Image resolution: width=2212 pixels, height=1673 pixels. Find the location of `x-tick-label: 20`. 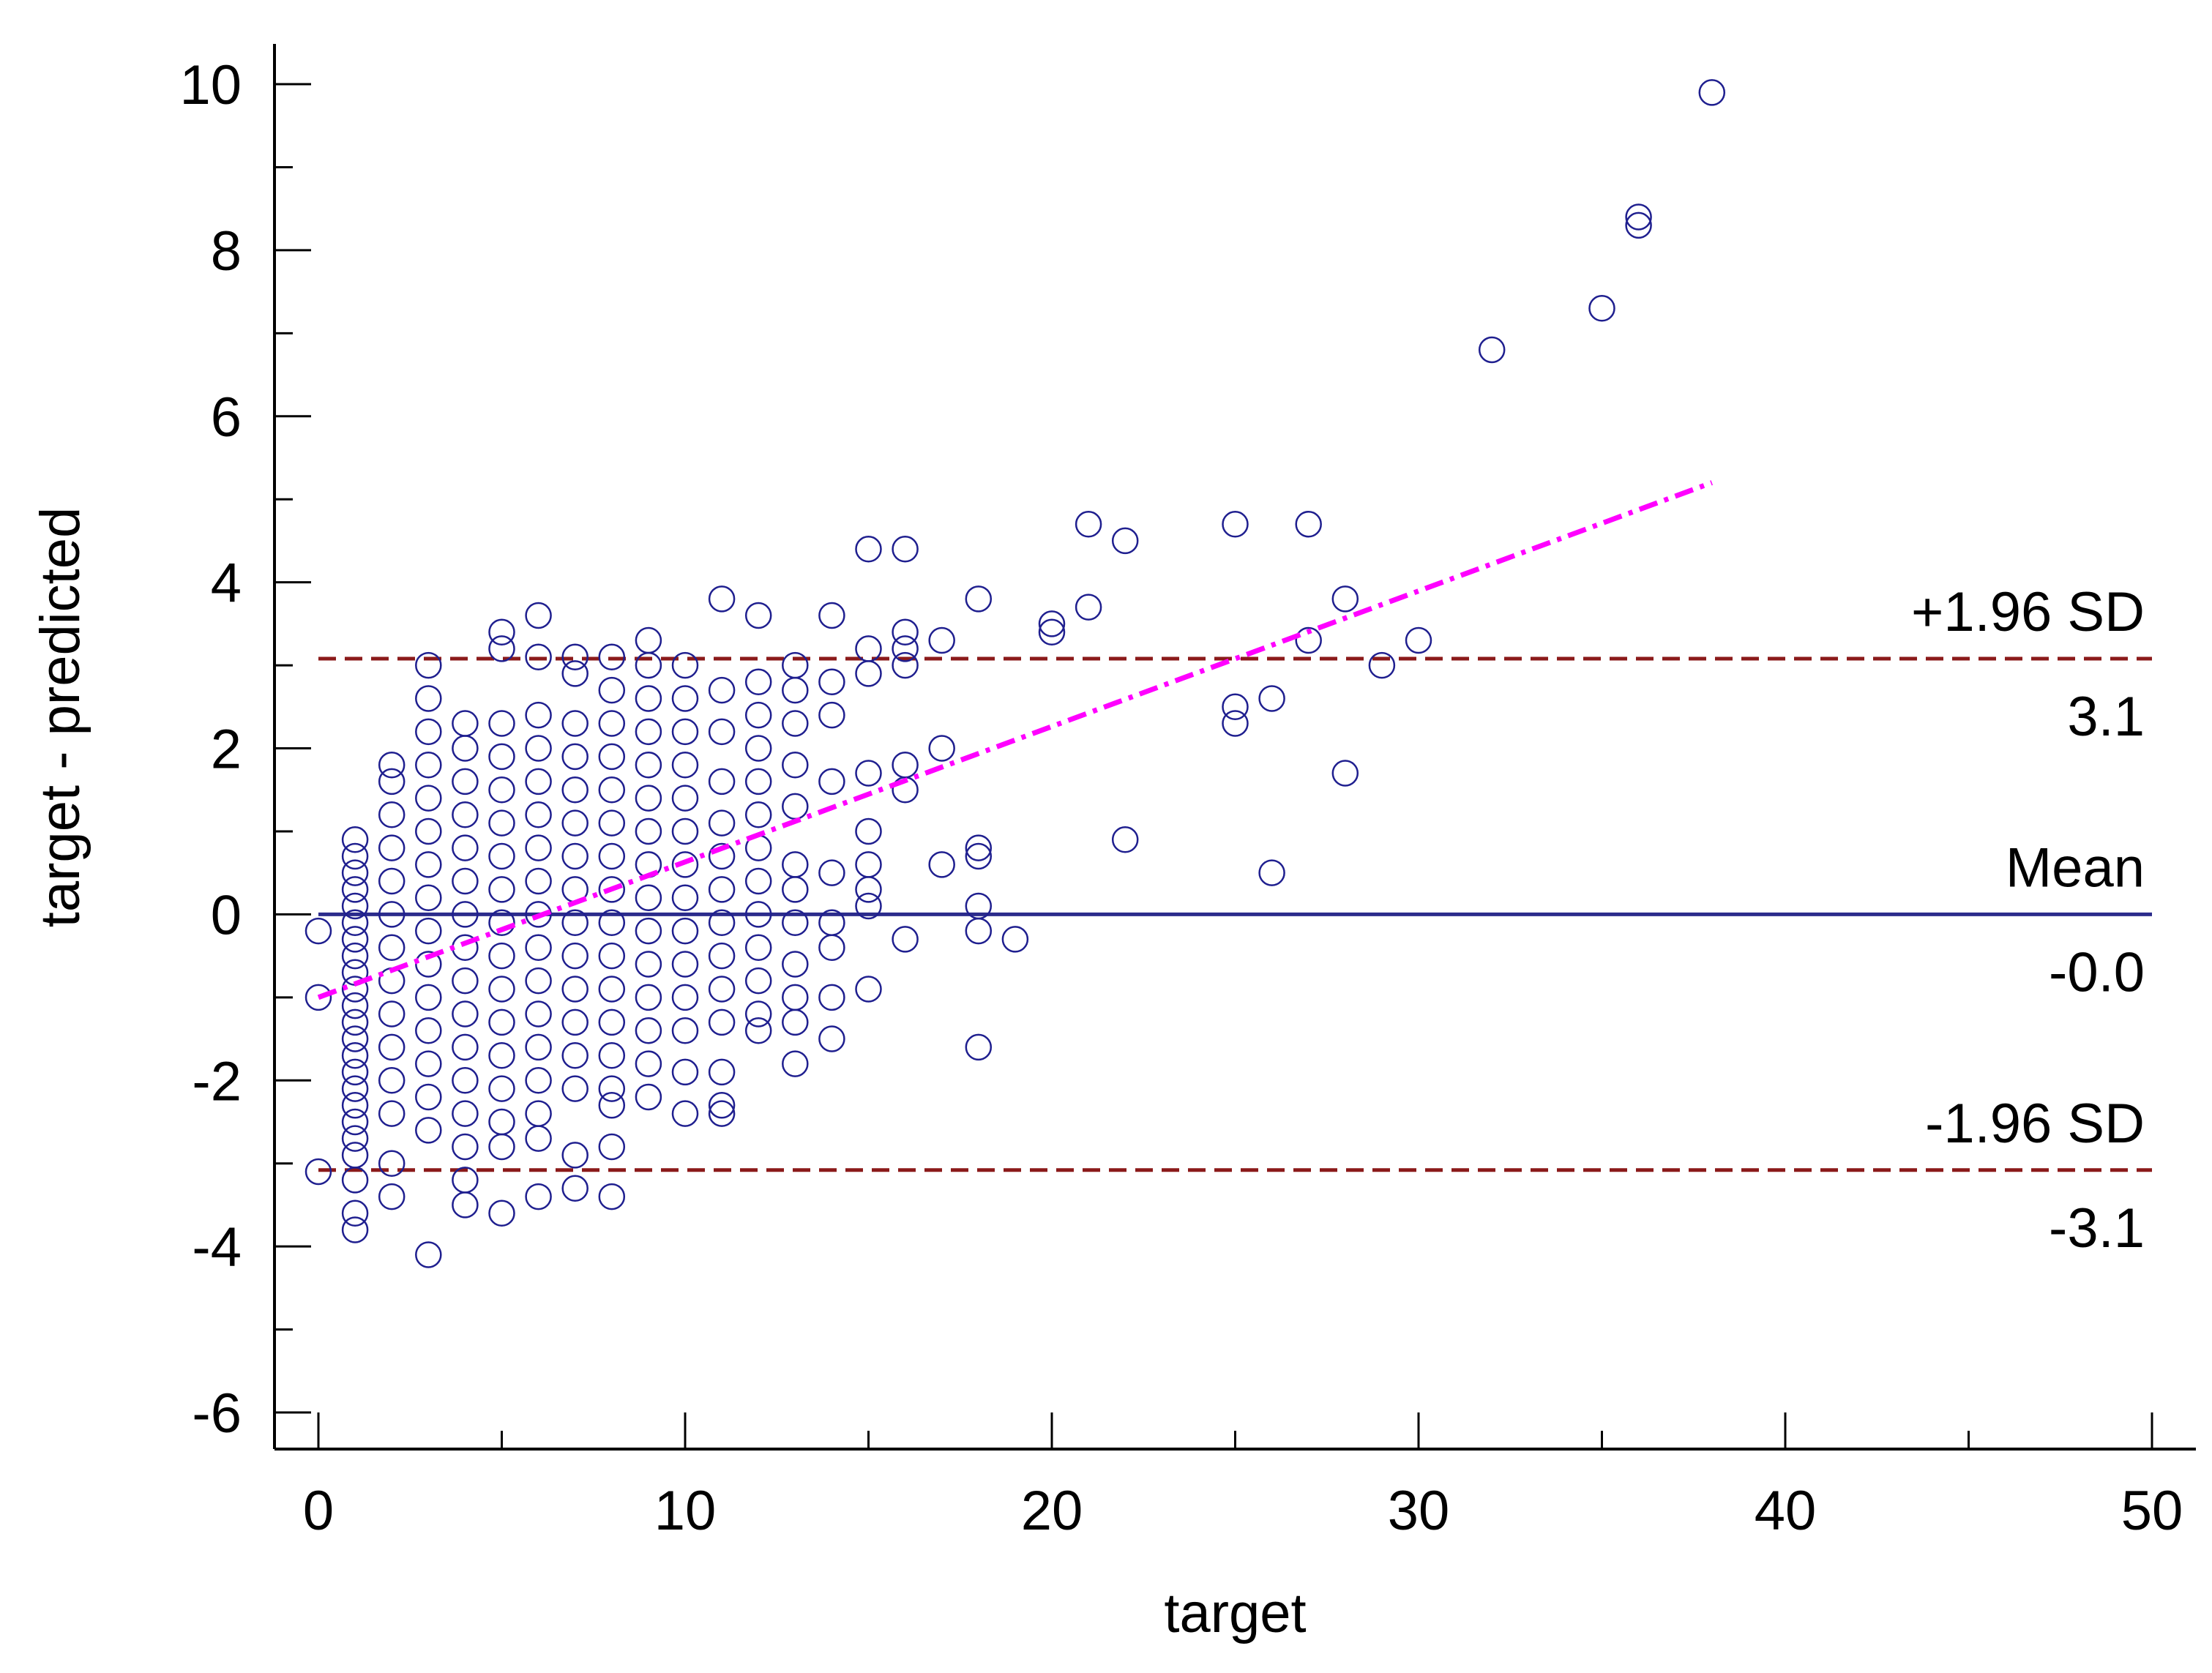

x-tick-label: 20 is located at coordinates (1052, 1511).